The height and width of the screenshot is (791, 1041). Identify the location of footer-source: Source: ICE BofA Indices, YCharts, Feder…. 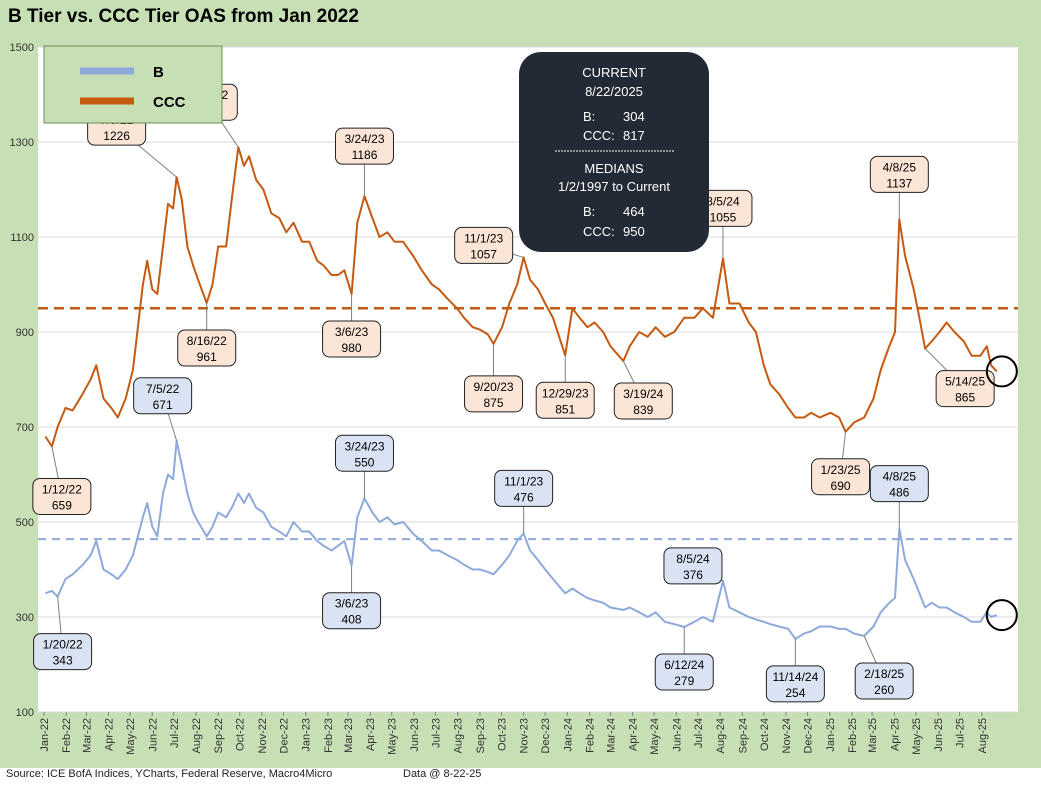
(169, 774).